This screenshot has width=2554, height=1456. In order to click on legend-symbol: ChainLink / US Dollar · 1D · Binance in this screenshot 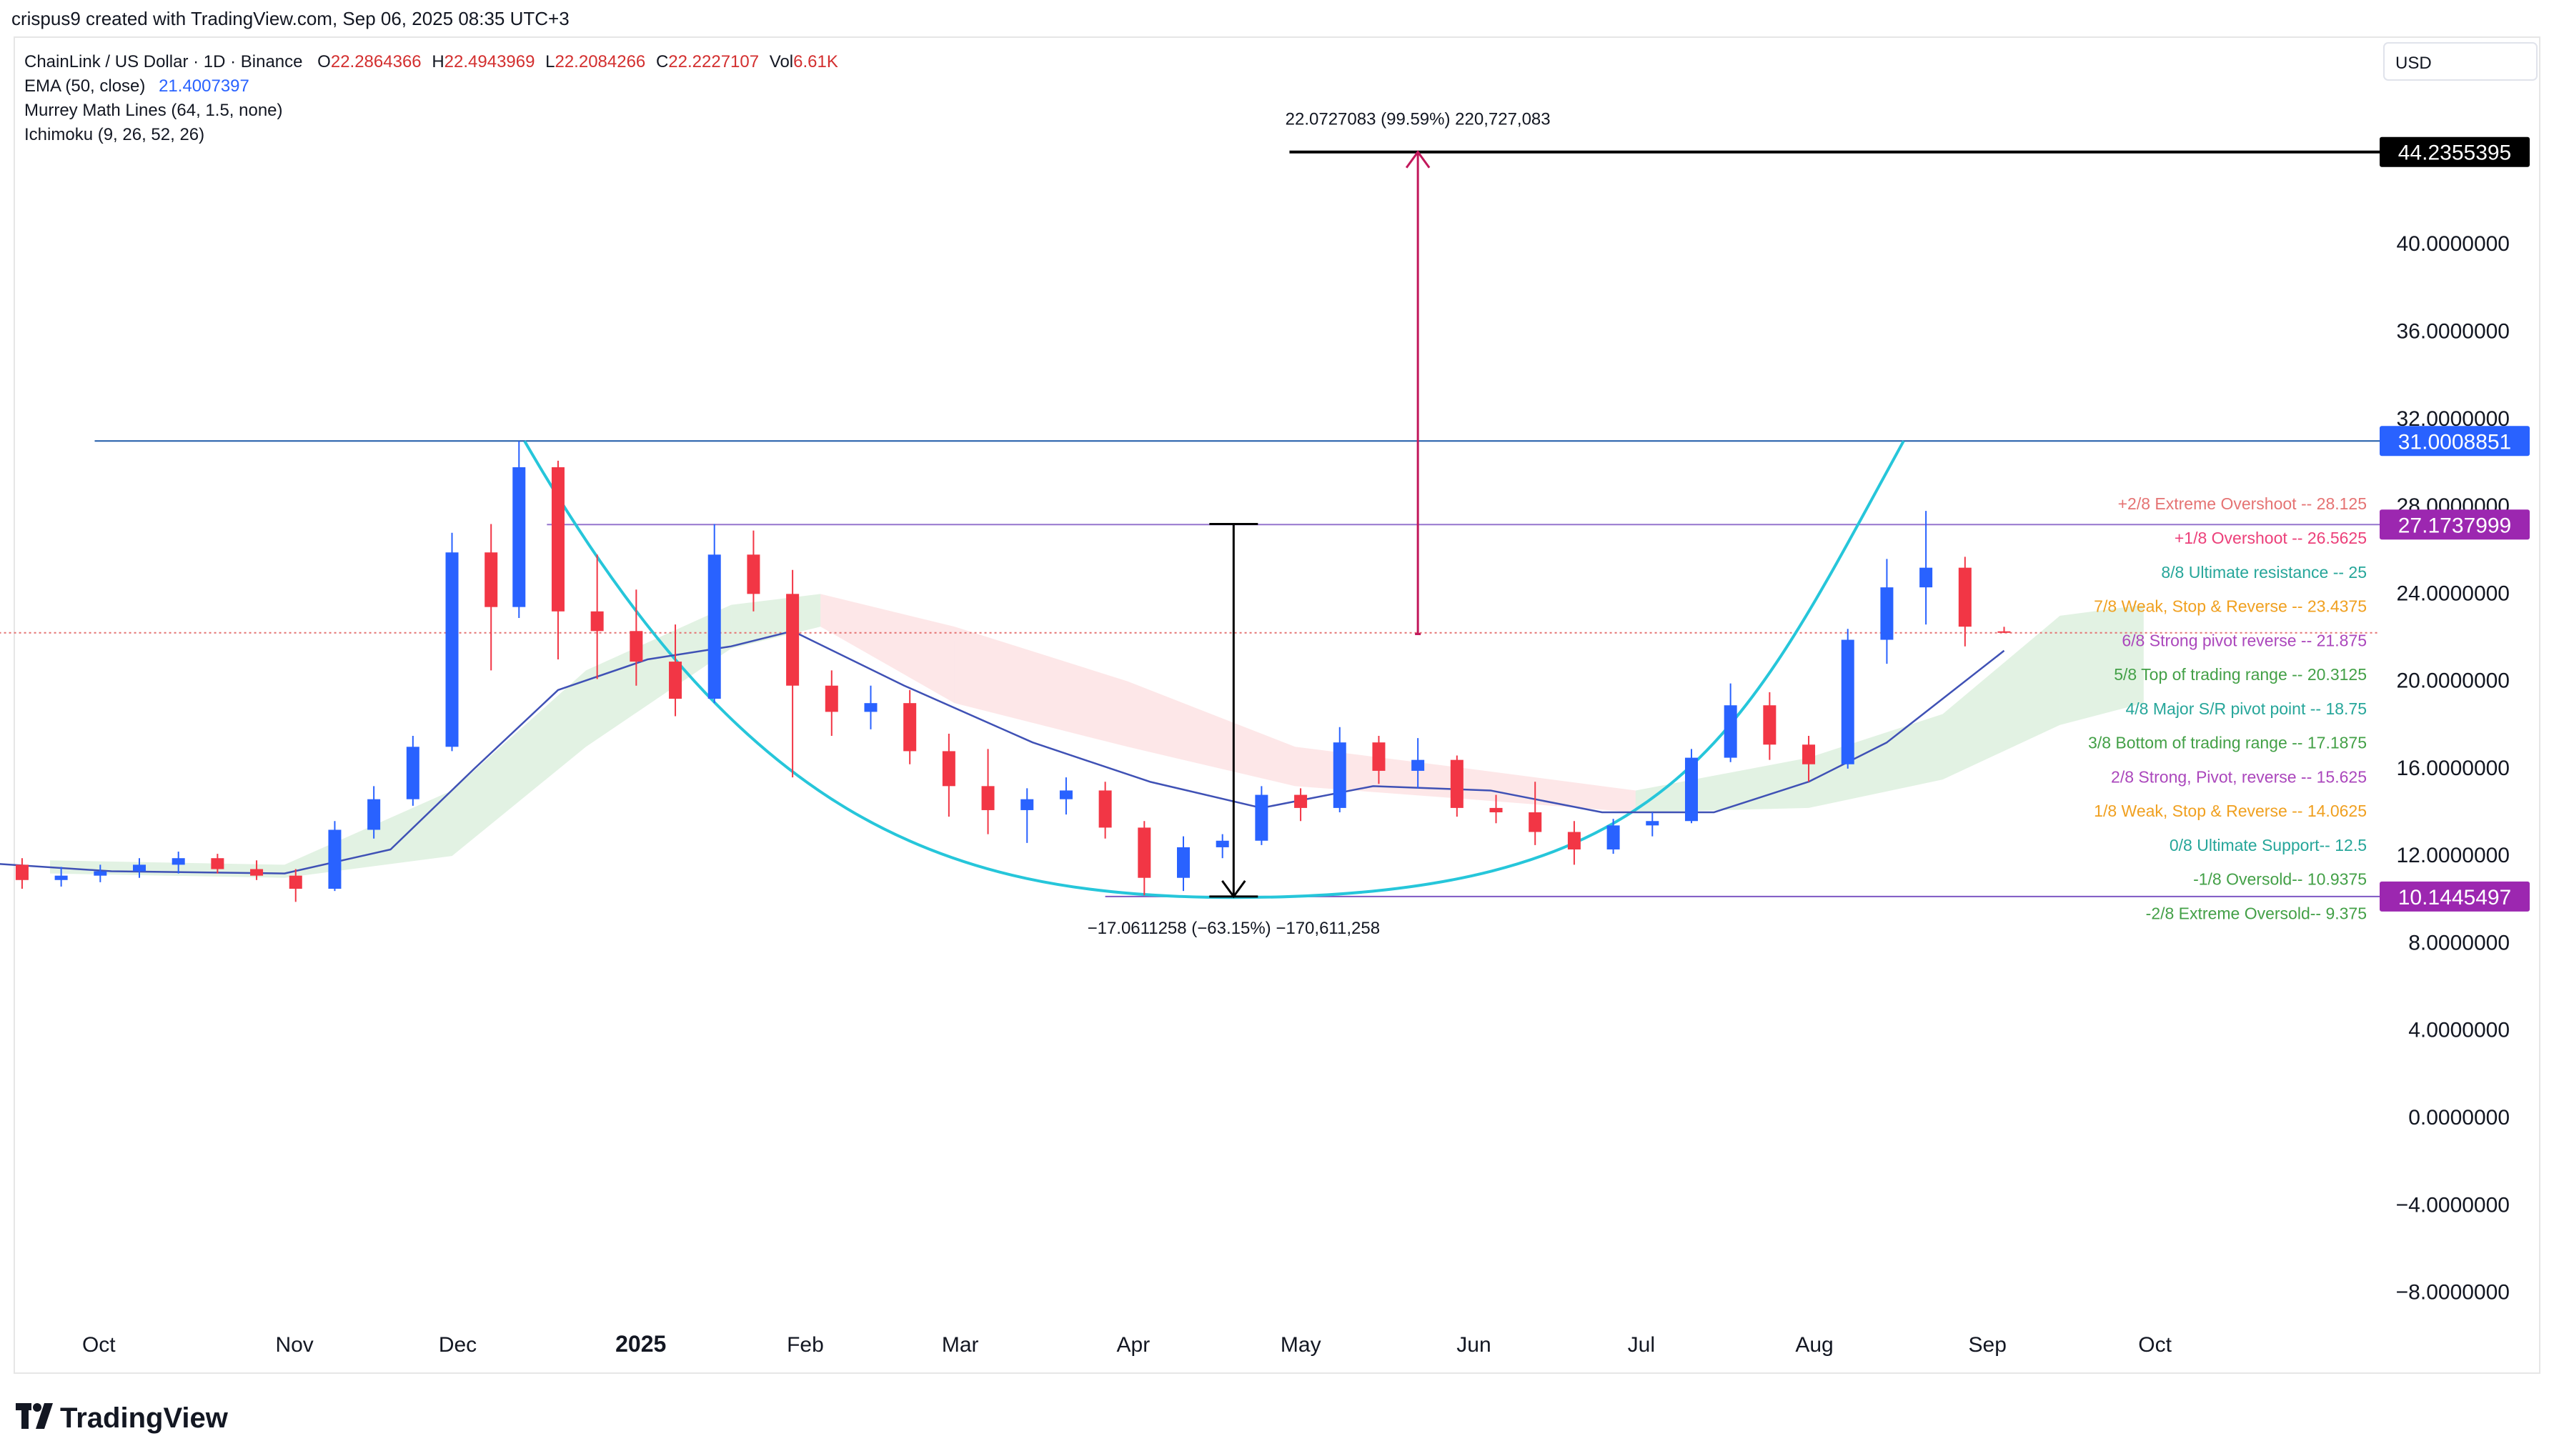, I will do `click(163, 61)`.